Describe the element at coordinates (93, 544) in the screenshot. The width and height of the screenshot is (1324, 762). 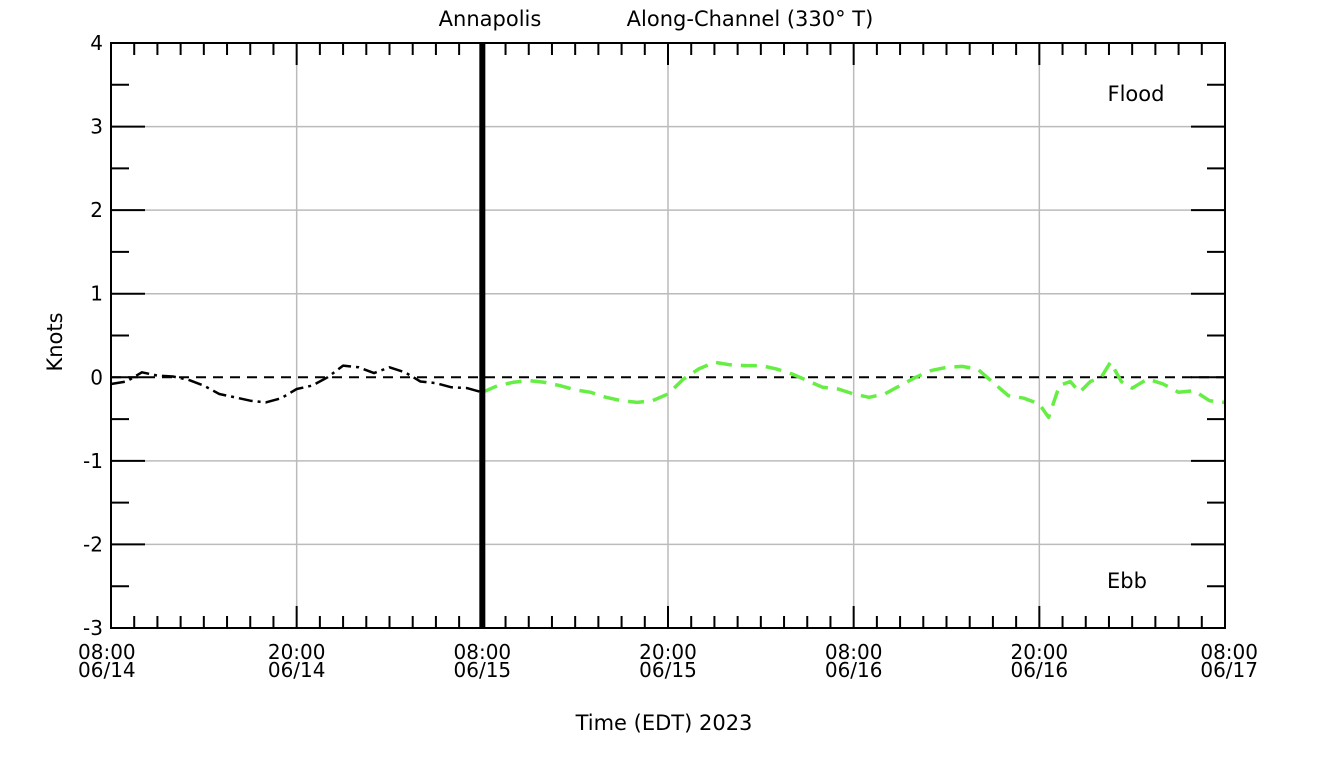
I see `y-tick-label: -2` at that location.